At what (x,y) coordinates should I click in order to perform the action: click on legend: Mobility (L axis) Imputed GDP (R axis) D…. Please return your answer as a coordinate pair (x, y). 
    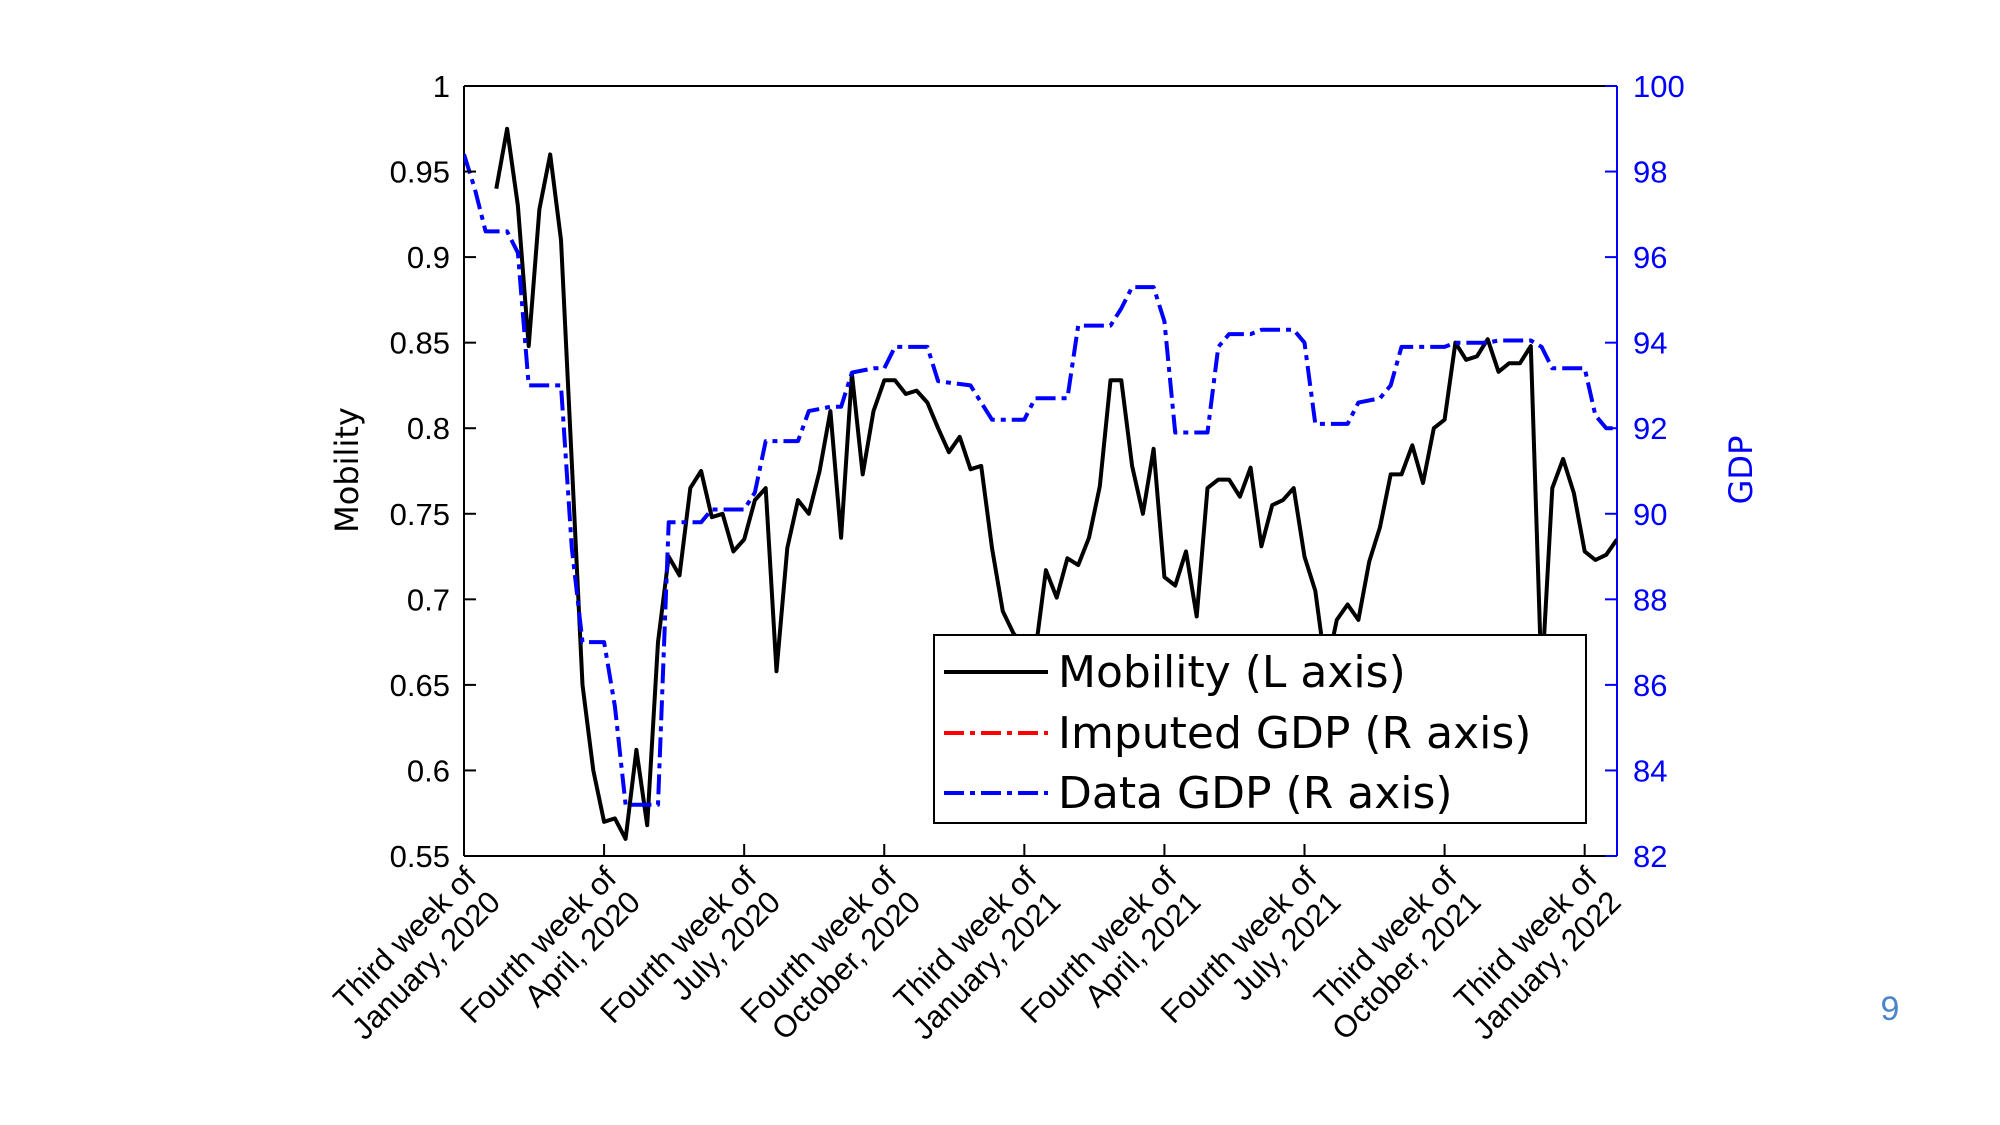
    Looking at the image, I should click on (1260, 729).